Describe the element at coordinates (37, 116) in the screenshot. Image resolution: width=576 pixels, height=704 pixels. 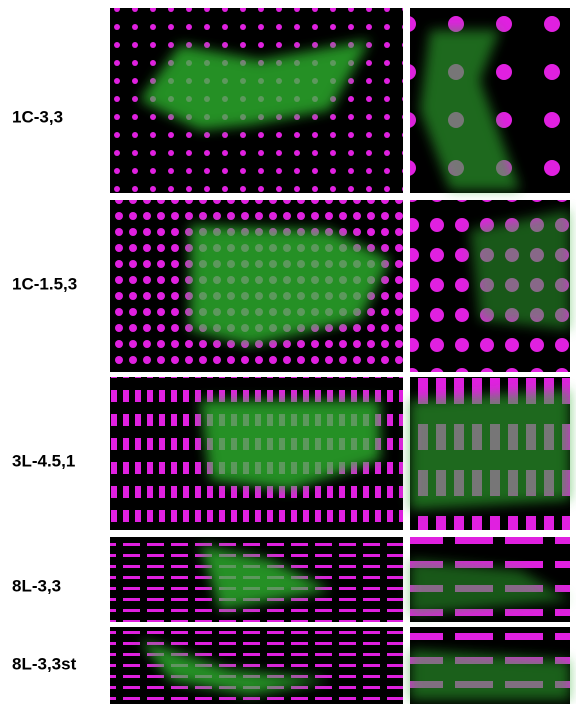
I see `row-label: 1C-3,3` at that location.